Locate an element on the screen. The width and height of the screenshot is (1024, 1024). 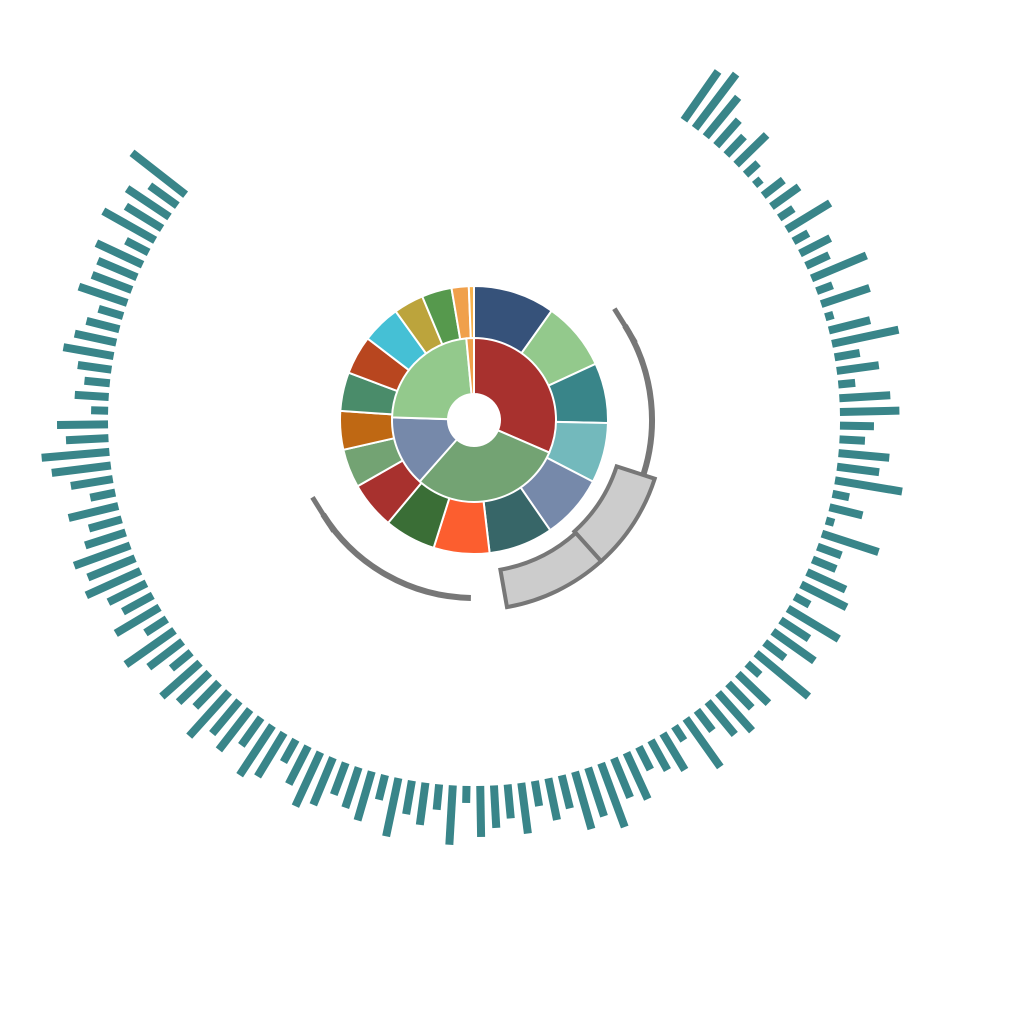
gauge-arc-right is located at coordinates (638, 403).